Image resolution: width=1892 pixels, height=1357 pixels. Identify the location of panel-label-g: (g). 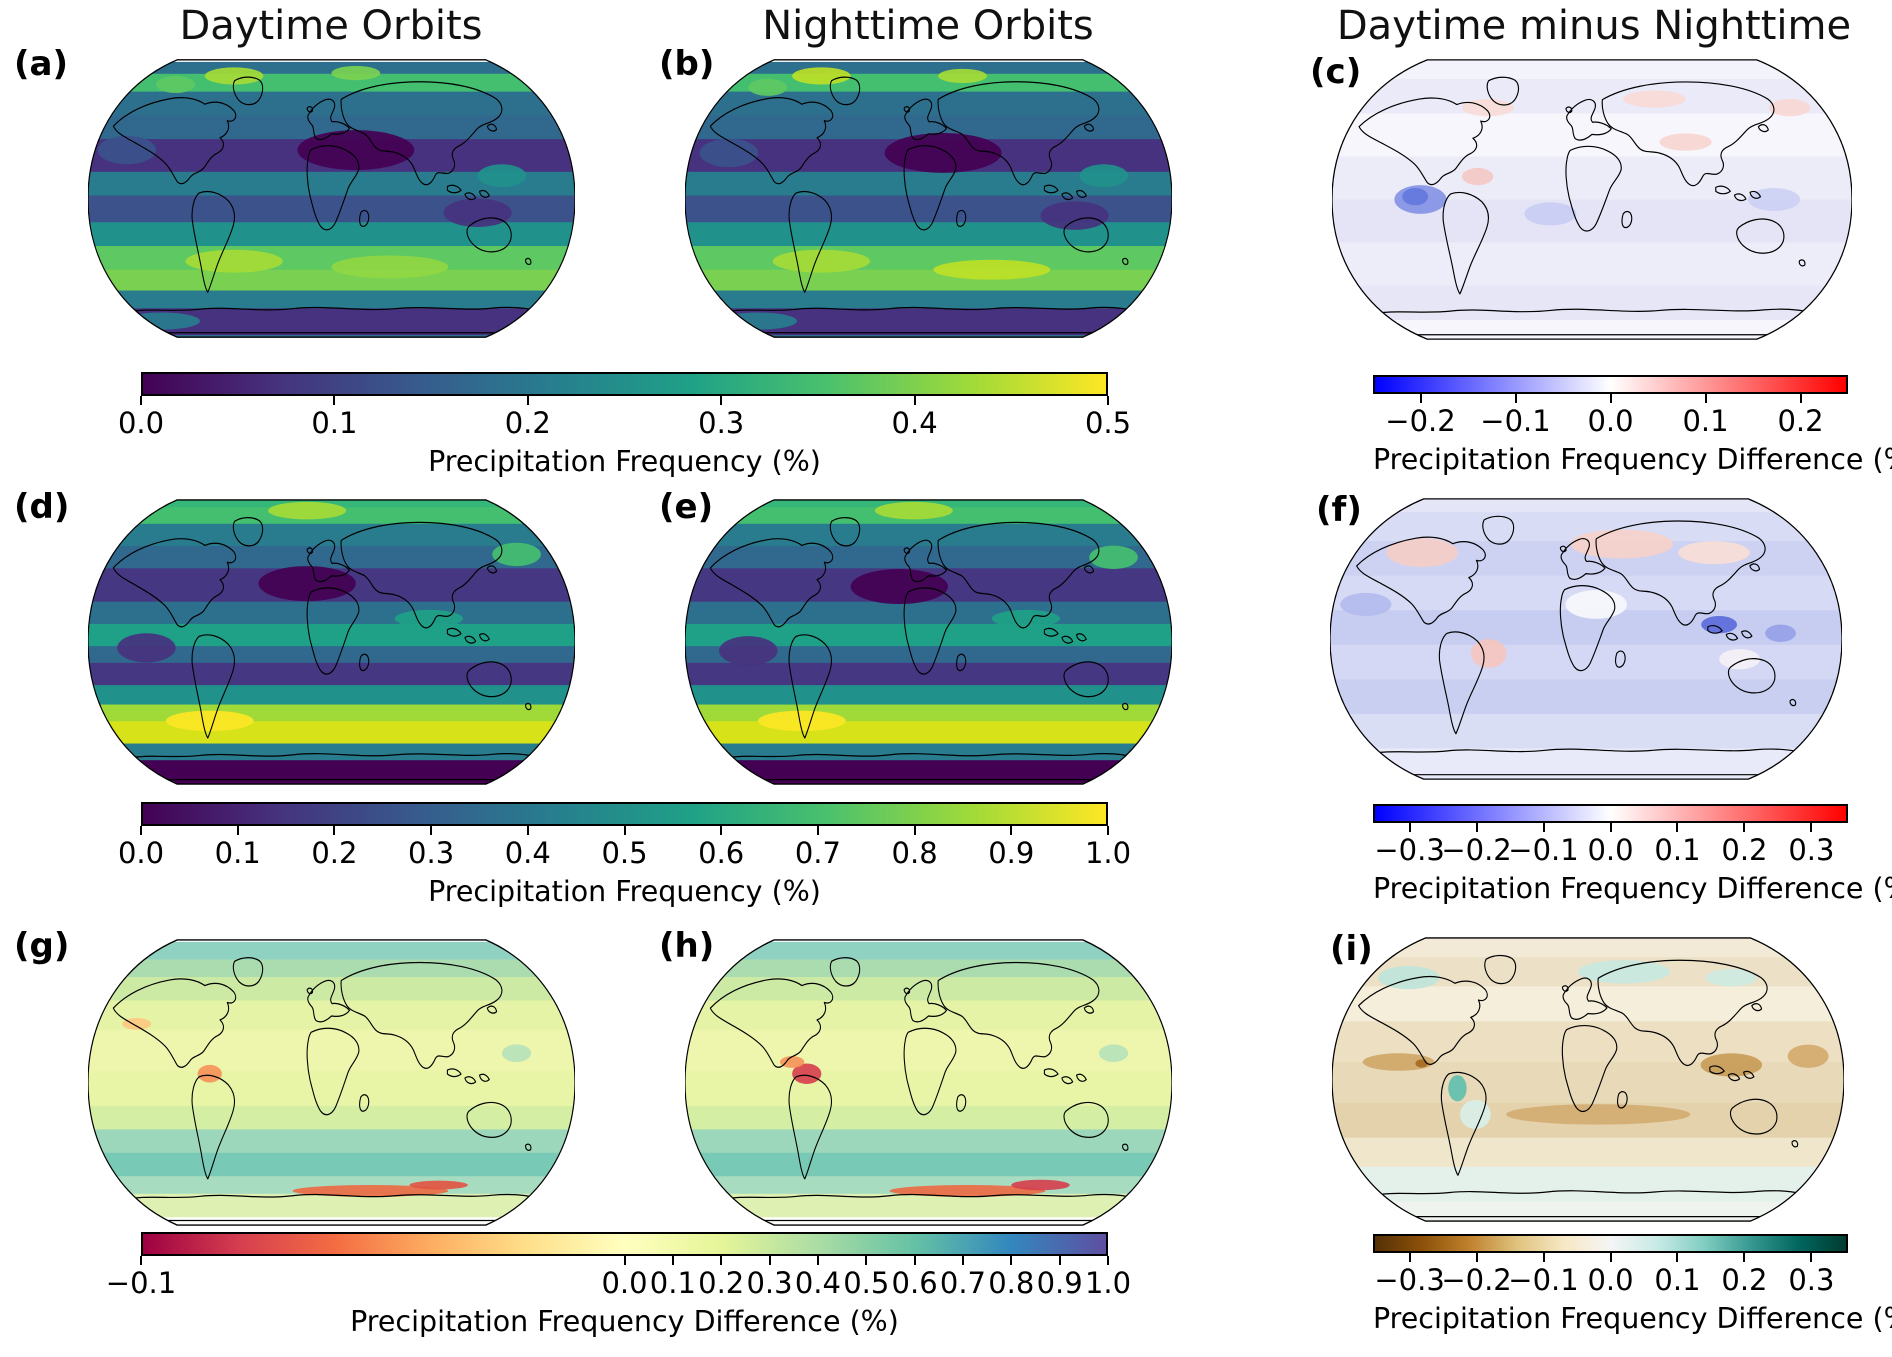
(42, 946).